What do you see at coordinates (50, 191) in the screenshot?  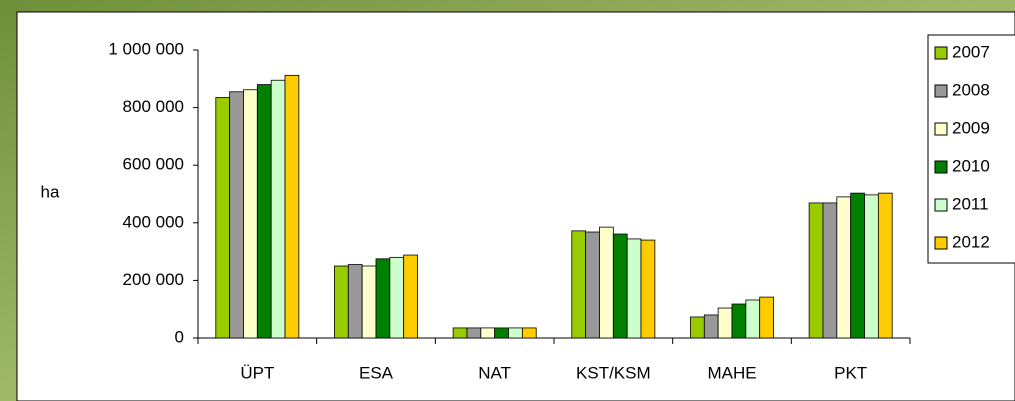 I see `y-axis-label: ha` at bounding box center [50, 191].